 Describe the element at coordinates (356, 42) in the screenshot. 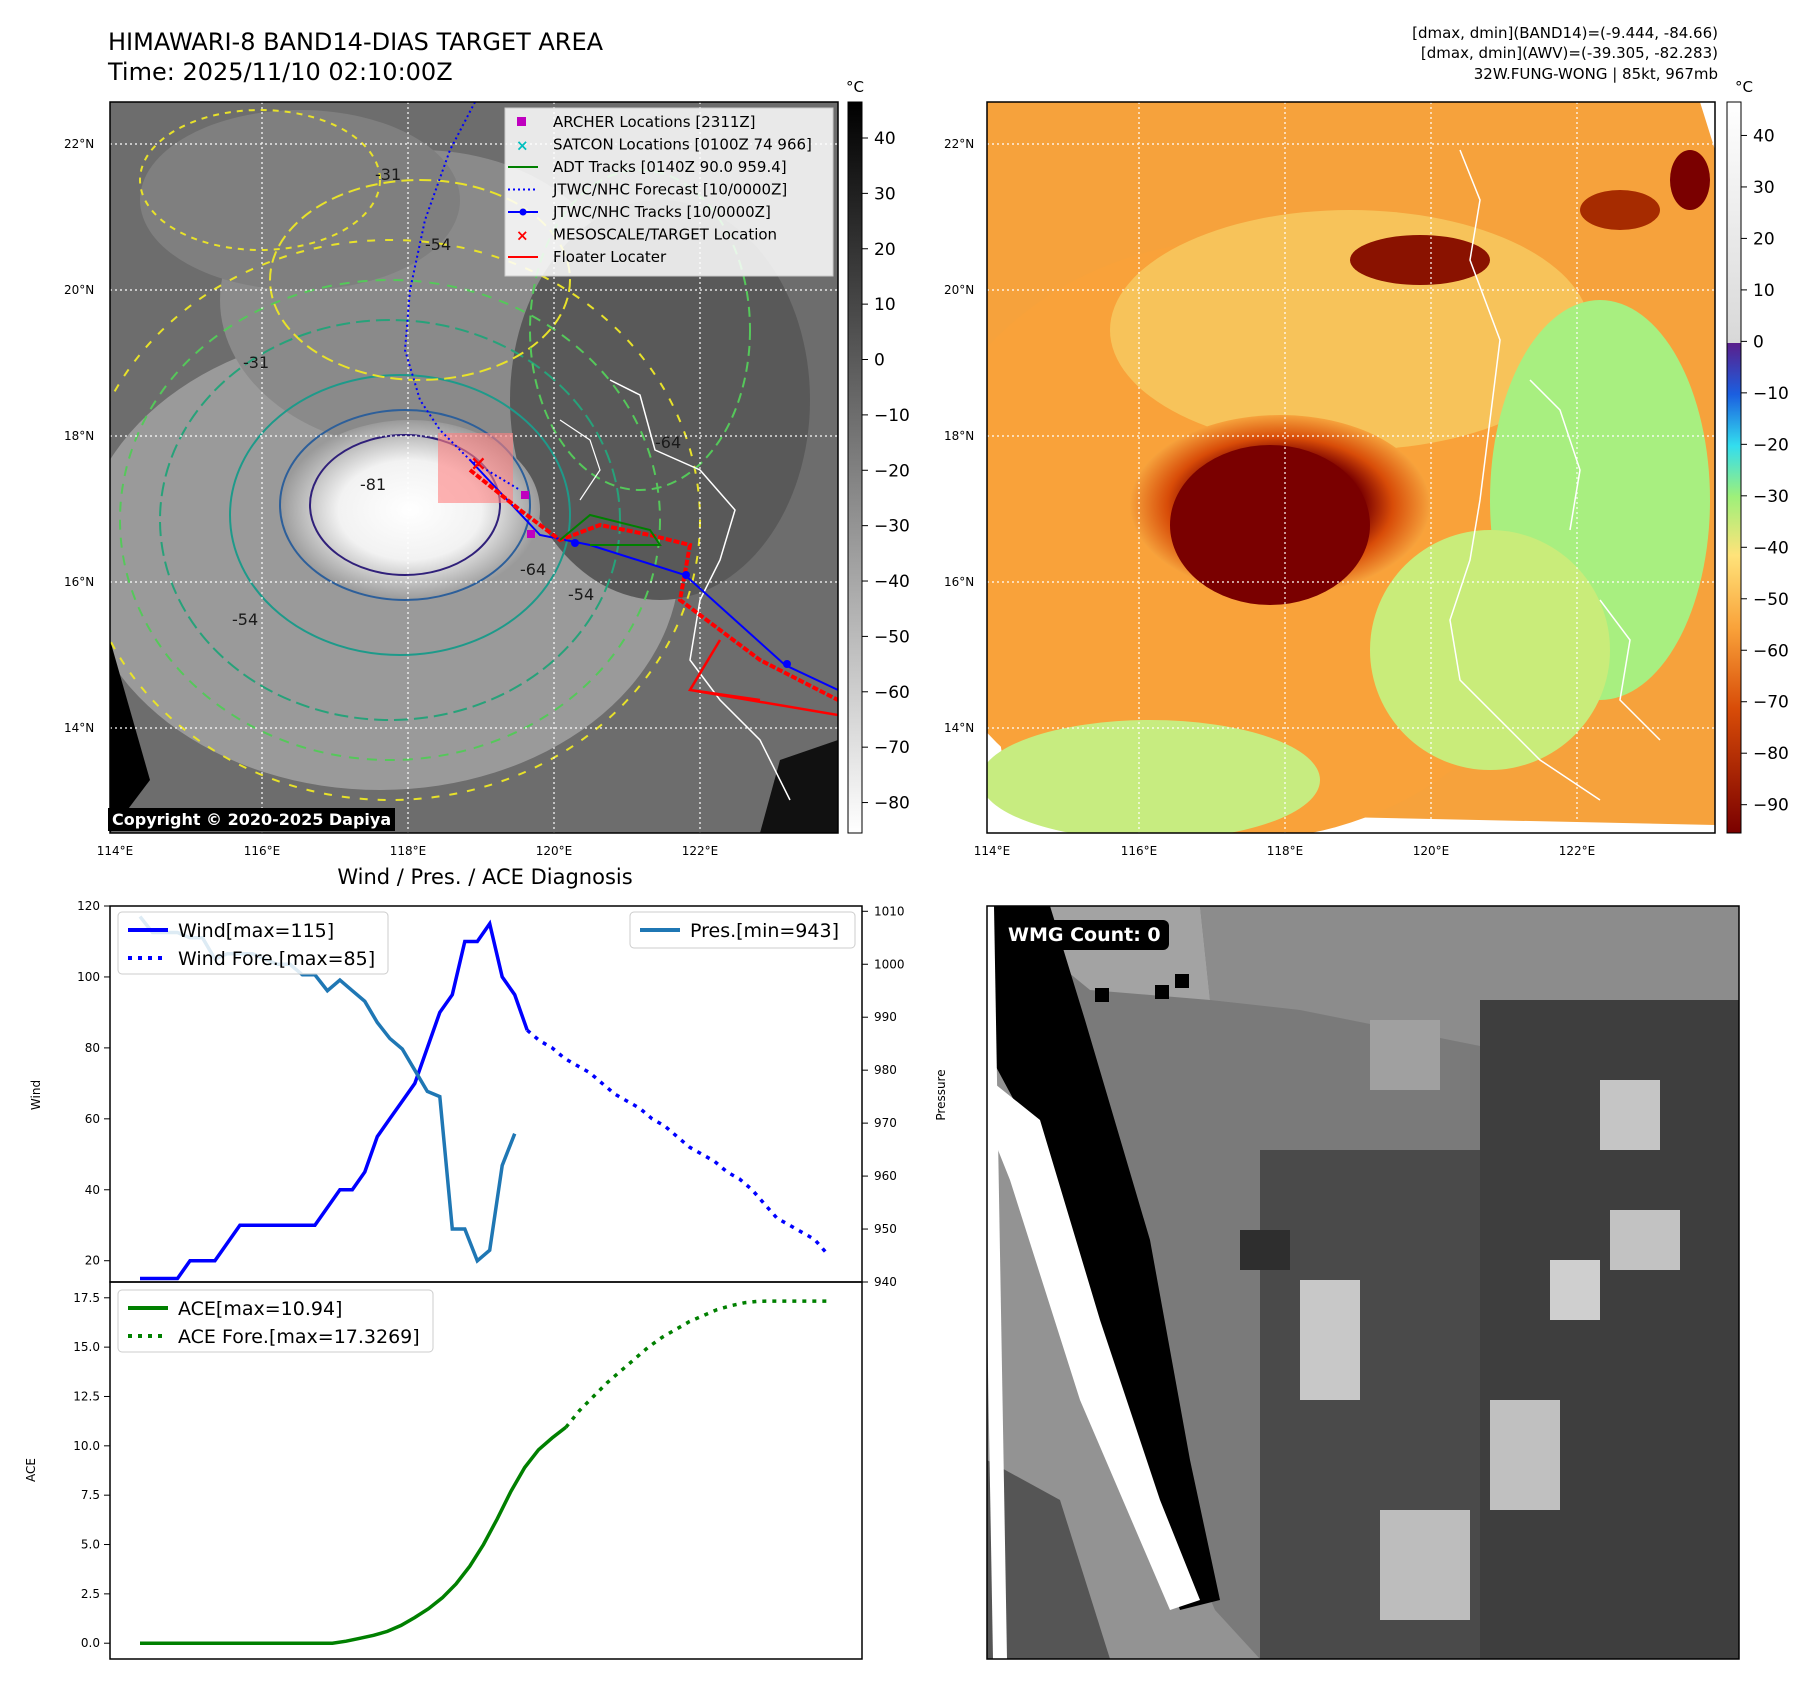

I see `sat-title: HIMAWARI-8 BAND14-DIAS TARGET AREA` at that location.